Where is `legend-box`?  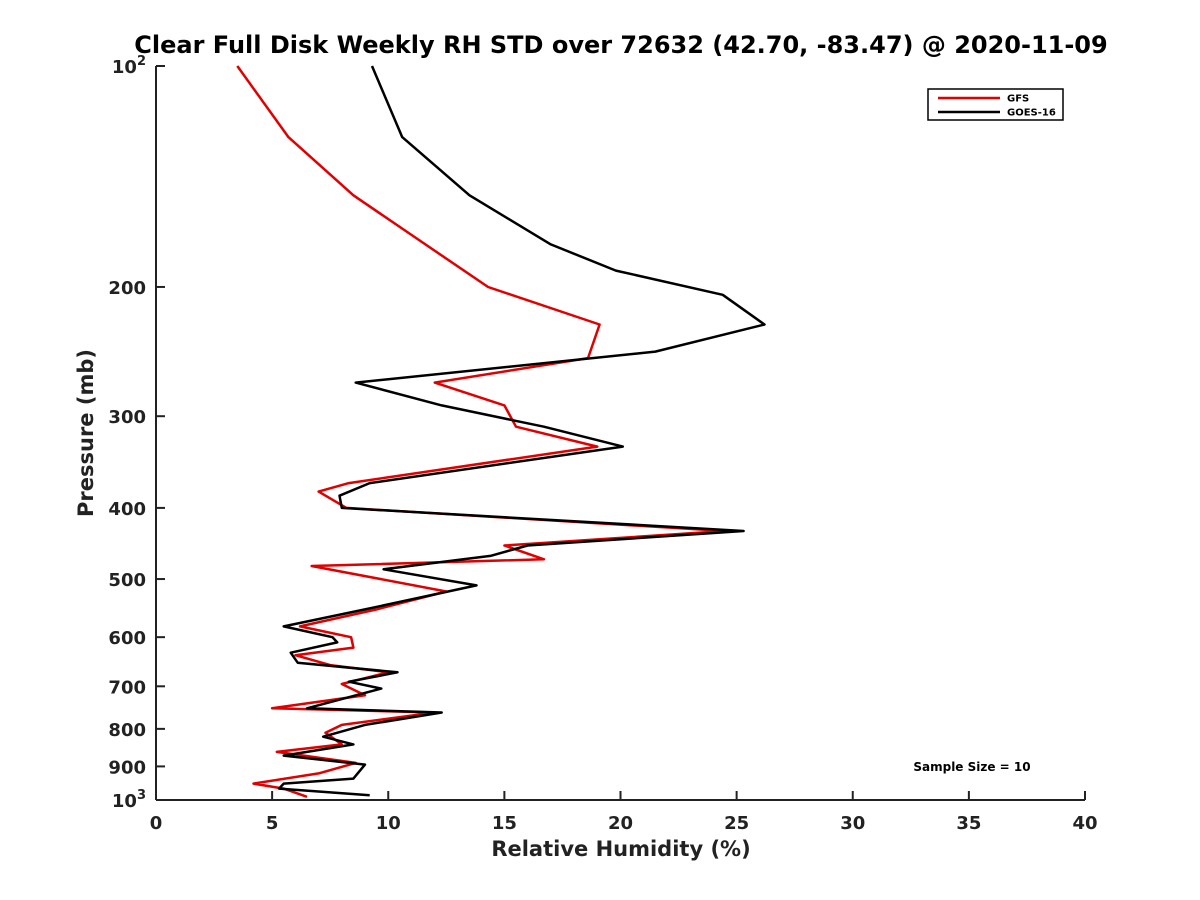
legend-box is located at coordinates (995, 104).